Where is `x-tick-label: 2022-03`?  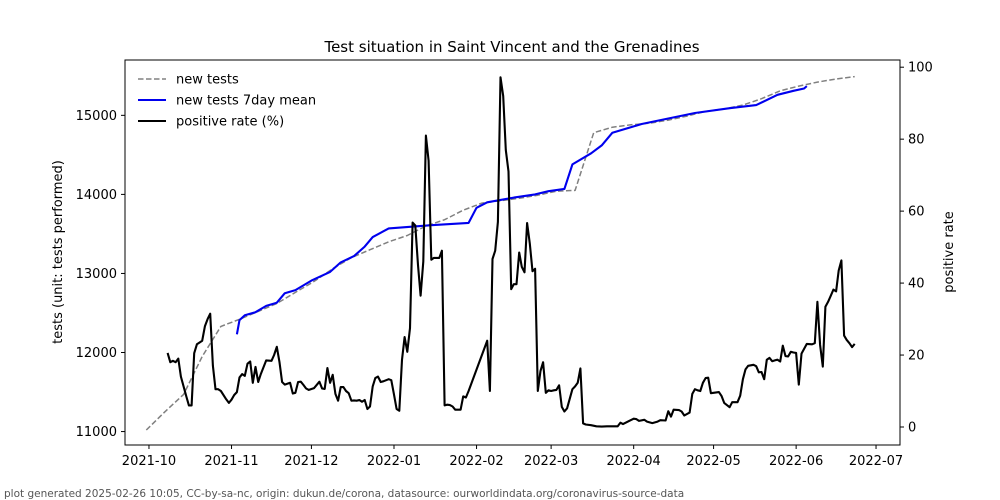
x-tick-label: 2022-03 is located at coordinates (551, 461).